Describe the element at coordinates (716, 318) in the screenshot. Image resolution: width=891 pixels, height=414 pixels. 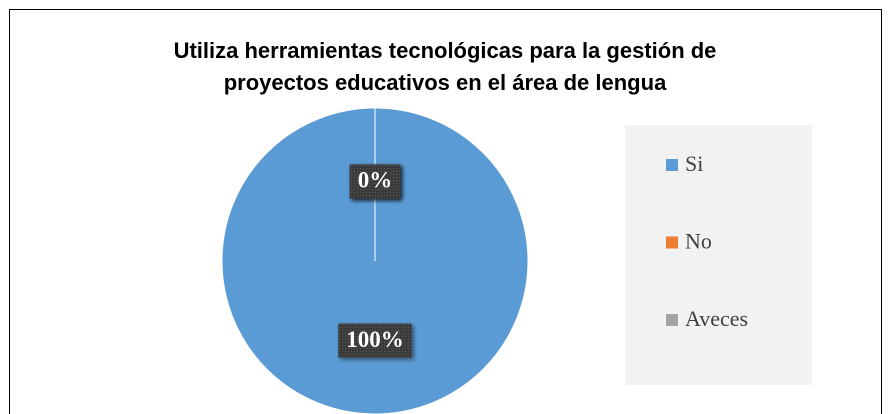
I see `legend-label: Aveces` at that location.